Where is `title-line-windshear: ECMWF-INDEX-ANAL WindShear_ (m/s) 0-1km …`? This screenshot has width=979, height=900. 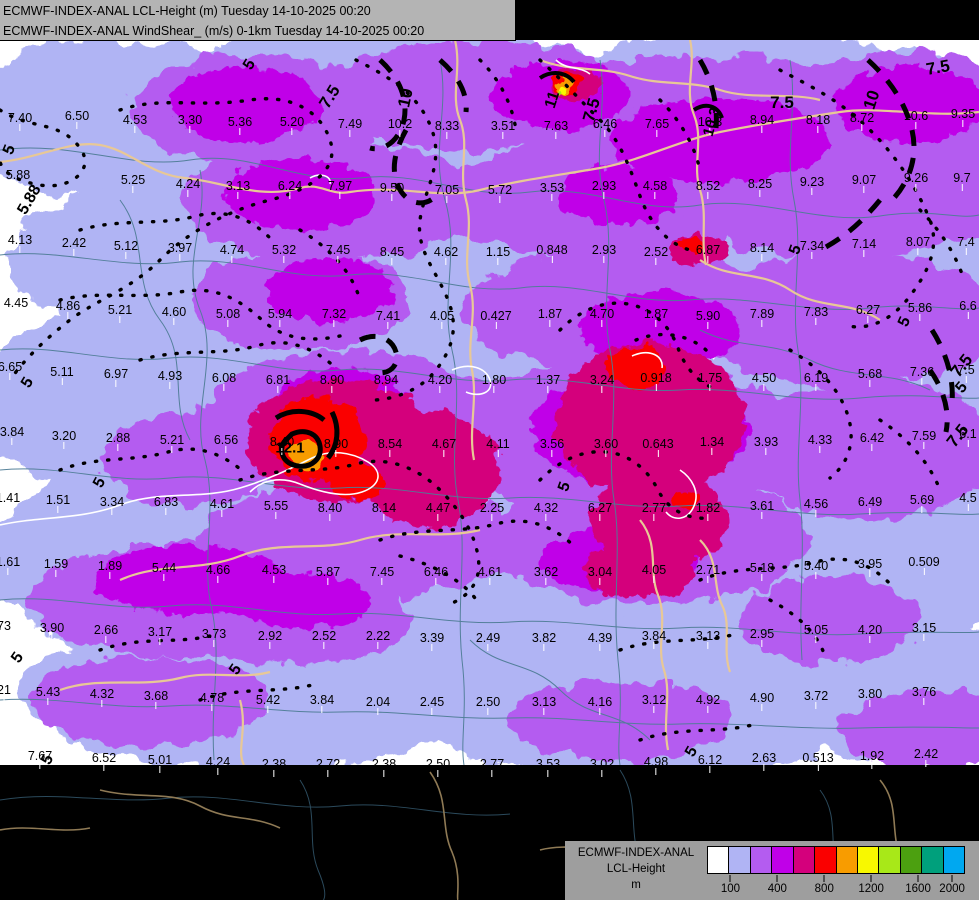 title-line-windshear: ECMWF-INDEX-ANAL WindShear_ (m/s) 0-1km … is located at coordinates (214, 31).